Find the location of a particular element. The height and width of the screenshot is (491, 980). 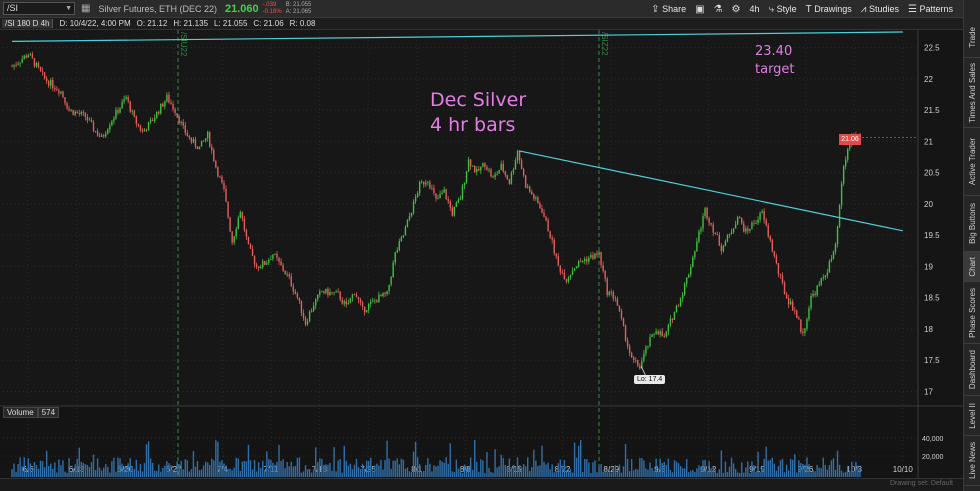

patterns-icon: ☰ is located at coordinates (912, 9).